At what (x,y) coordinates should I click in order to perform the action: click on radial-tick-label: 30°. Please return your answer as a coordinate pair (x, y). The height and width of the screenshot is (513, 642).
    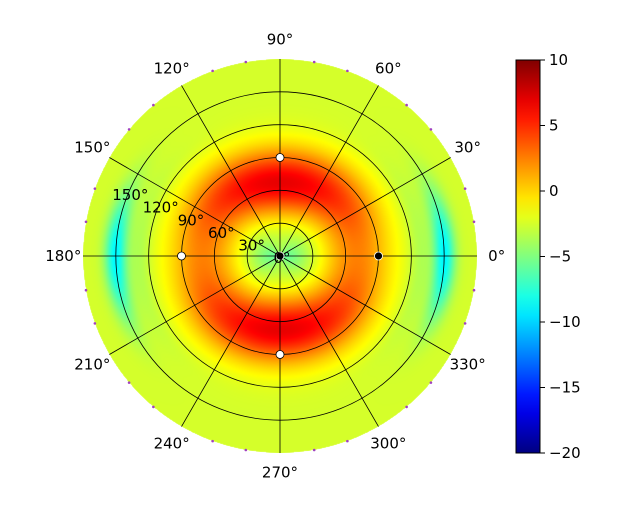
    Looking at the image, I should click on (251, 245).